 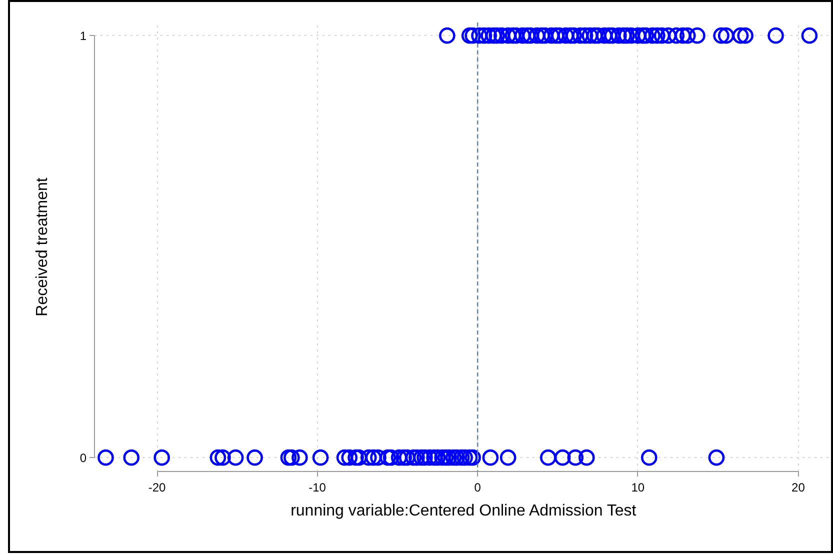 What do you see at coordinates (799, 487) in the screenshot?
I see `x-tick-label: 20` at bounding box center [799, 487].